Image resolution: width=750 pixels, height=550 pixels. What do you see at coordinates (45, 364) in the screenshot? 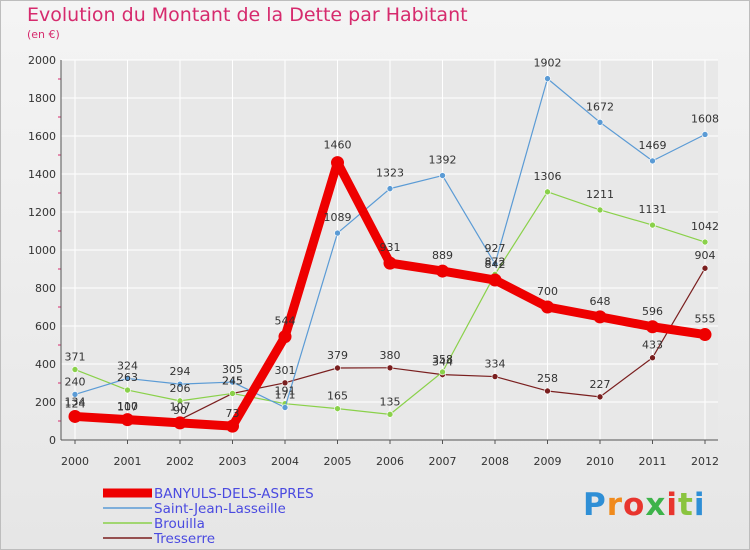
I see `y-tick-label: 400` at bounding box center [45, 364].